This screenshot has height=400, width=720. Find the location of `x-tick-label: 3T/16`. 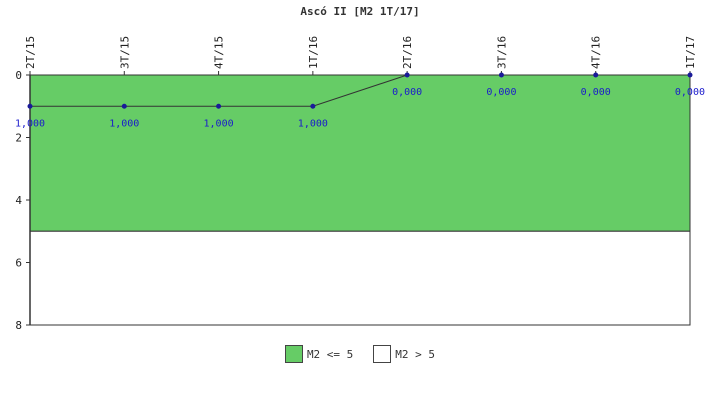

x-tick-label: 3T/16 is located at coordinates (501, 52).